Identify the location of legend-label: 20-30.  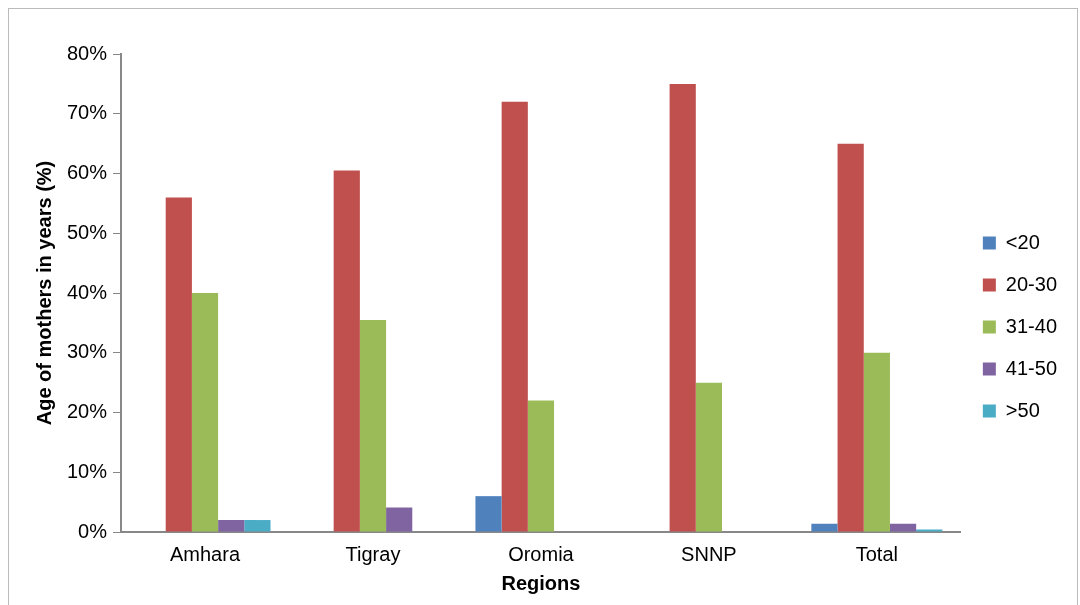
(1031, 283).